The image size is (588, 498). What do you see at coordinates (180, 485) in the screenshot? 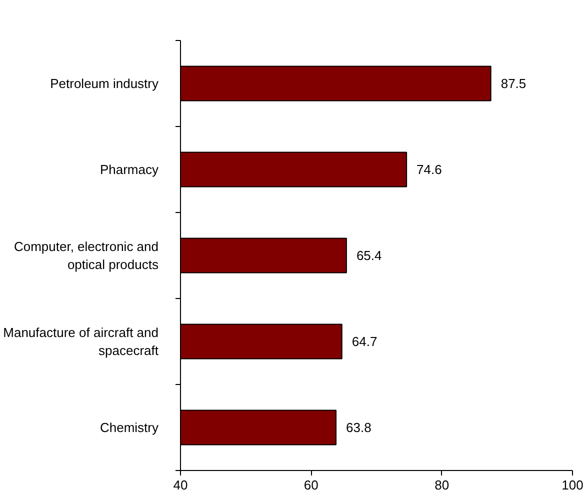
I see `x-tick-label: 40` at bounding box center [180, 485].